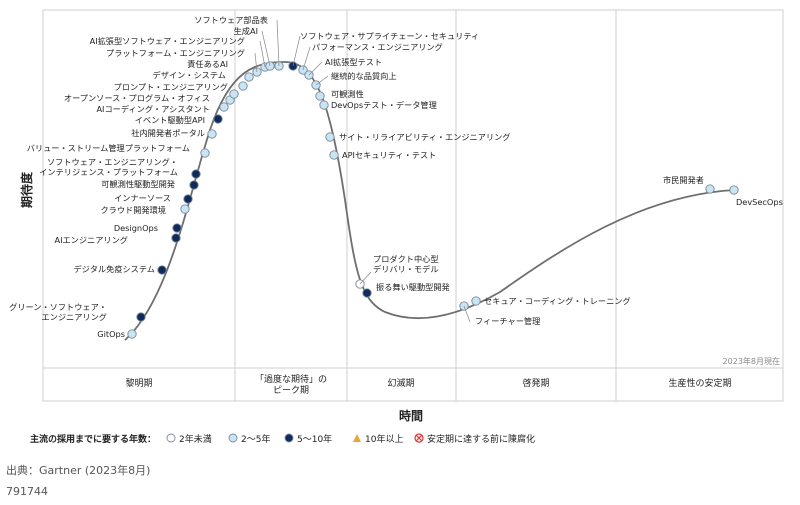  Describe the element at coordinates (419, 438) in the screenshot. I see `legend-marker-cross` at that location.